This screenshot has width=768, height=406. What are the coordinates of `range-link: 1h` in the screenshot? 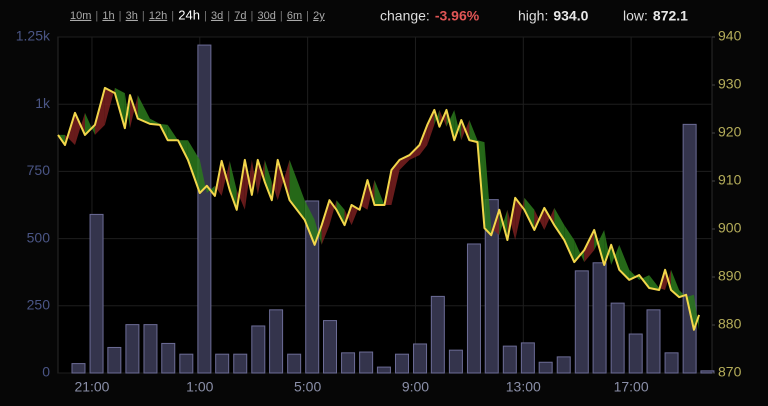 It's located at (108, 16).